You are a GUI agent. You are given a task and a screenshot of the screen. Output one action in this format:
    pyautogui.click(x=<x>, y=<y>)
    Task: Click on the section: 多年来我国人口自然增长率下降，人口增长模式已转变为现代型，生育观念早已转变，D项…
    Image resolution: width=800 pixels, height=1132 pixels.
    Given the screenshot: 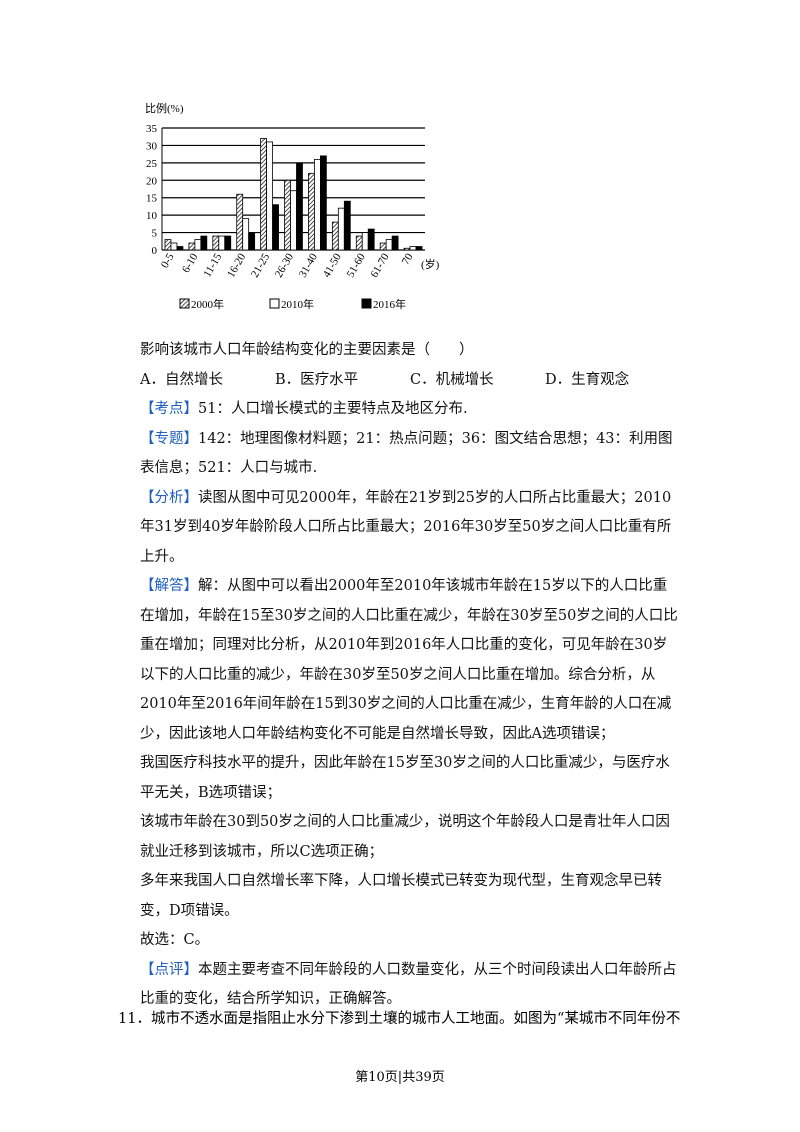 What is the action you would take?
    pyautogui.click(x=410, y=896)
    